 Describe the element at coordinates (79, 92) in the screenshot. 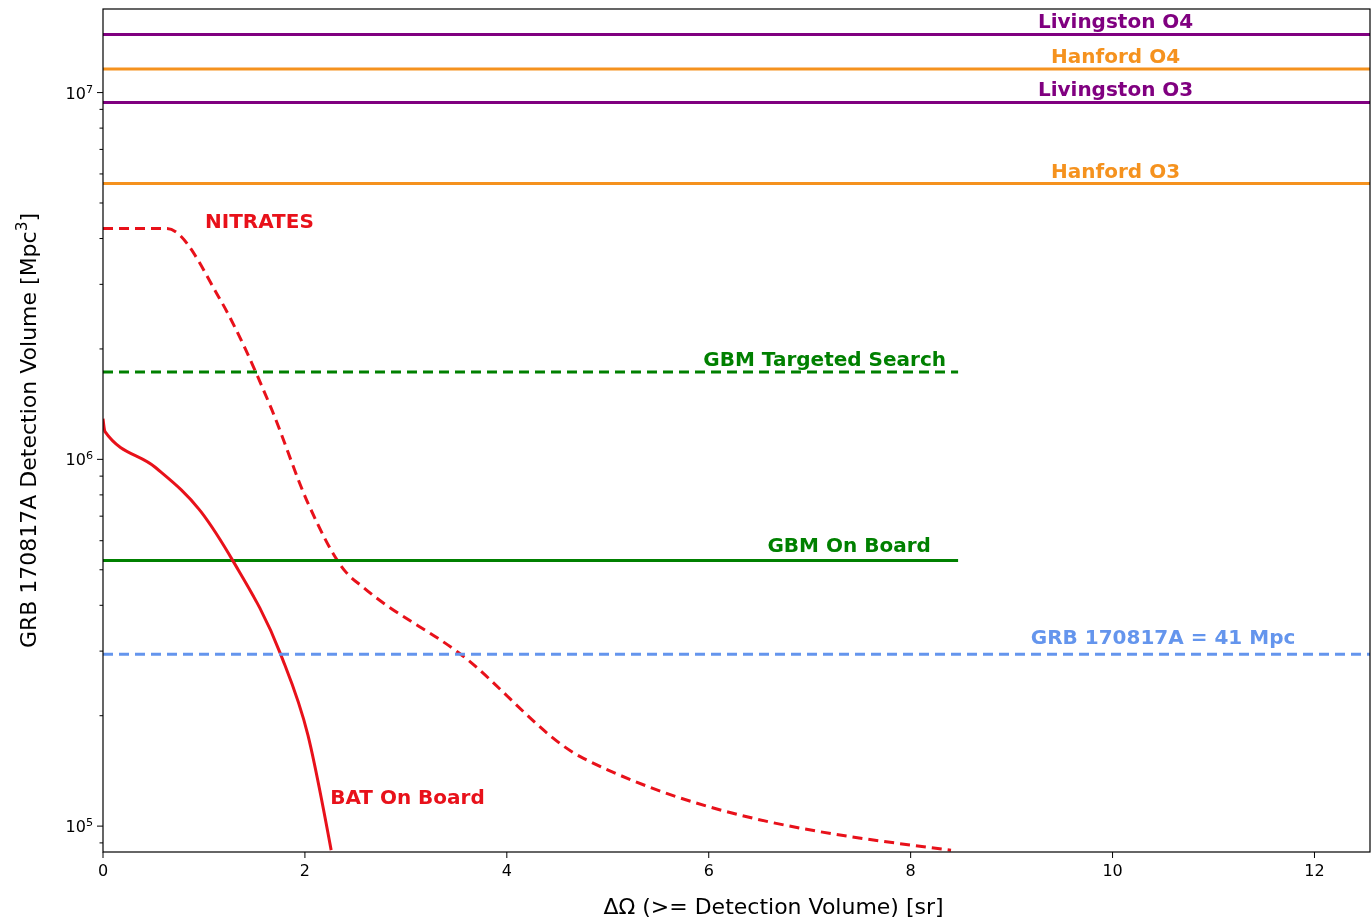

I see `y-tick-label: 10$^{7}$` at that location.